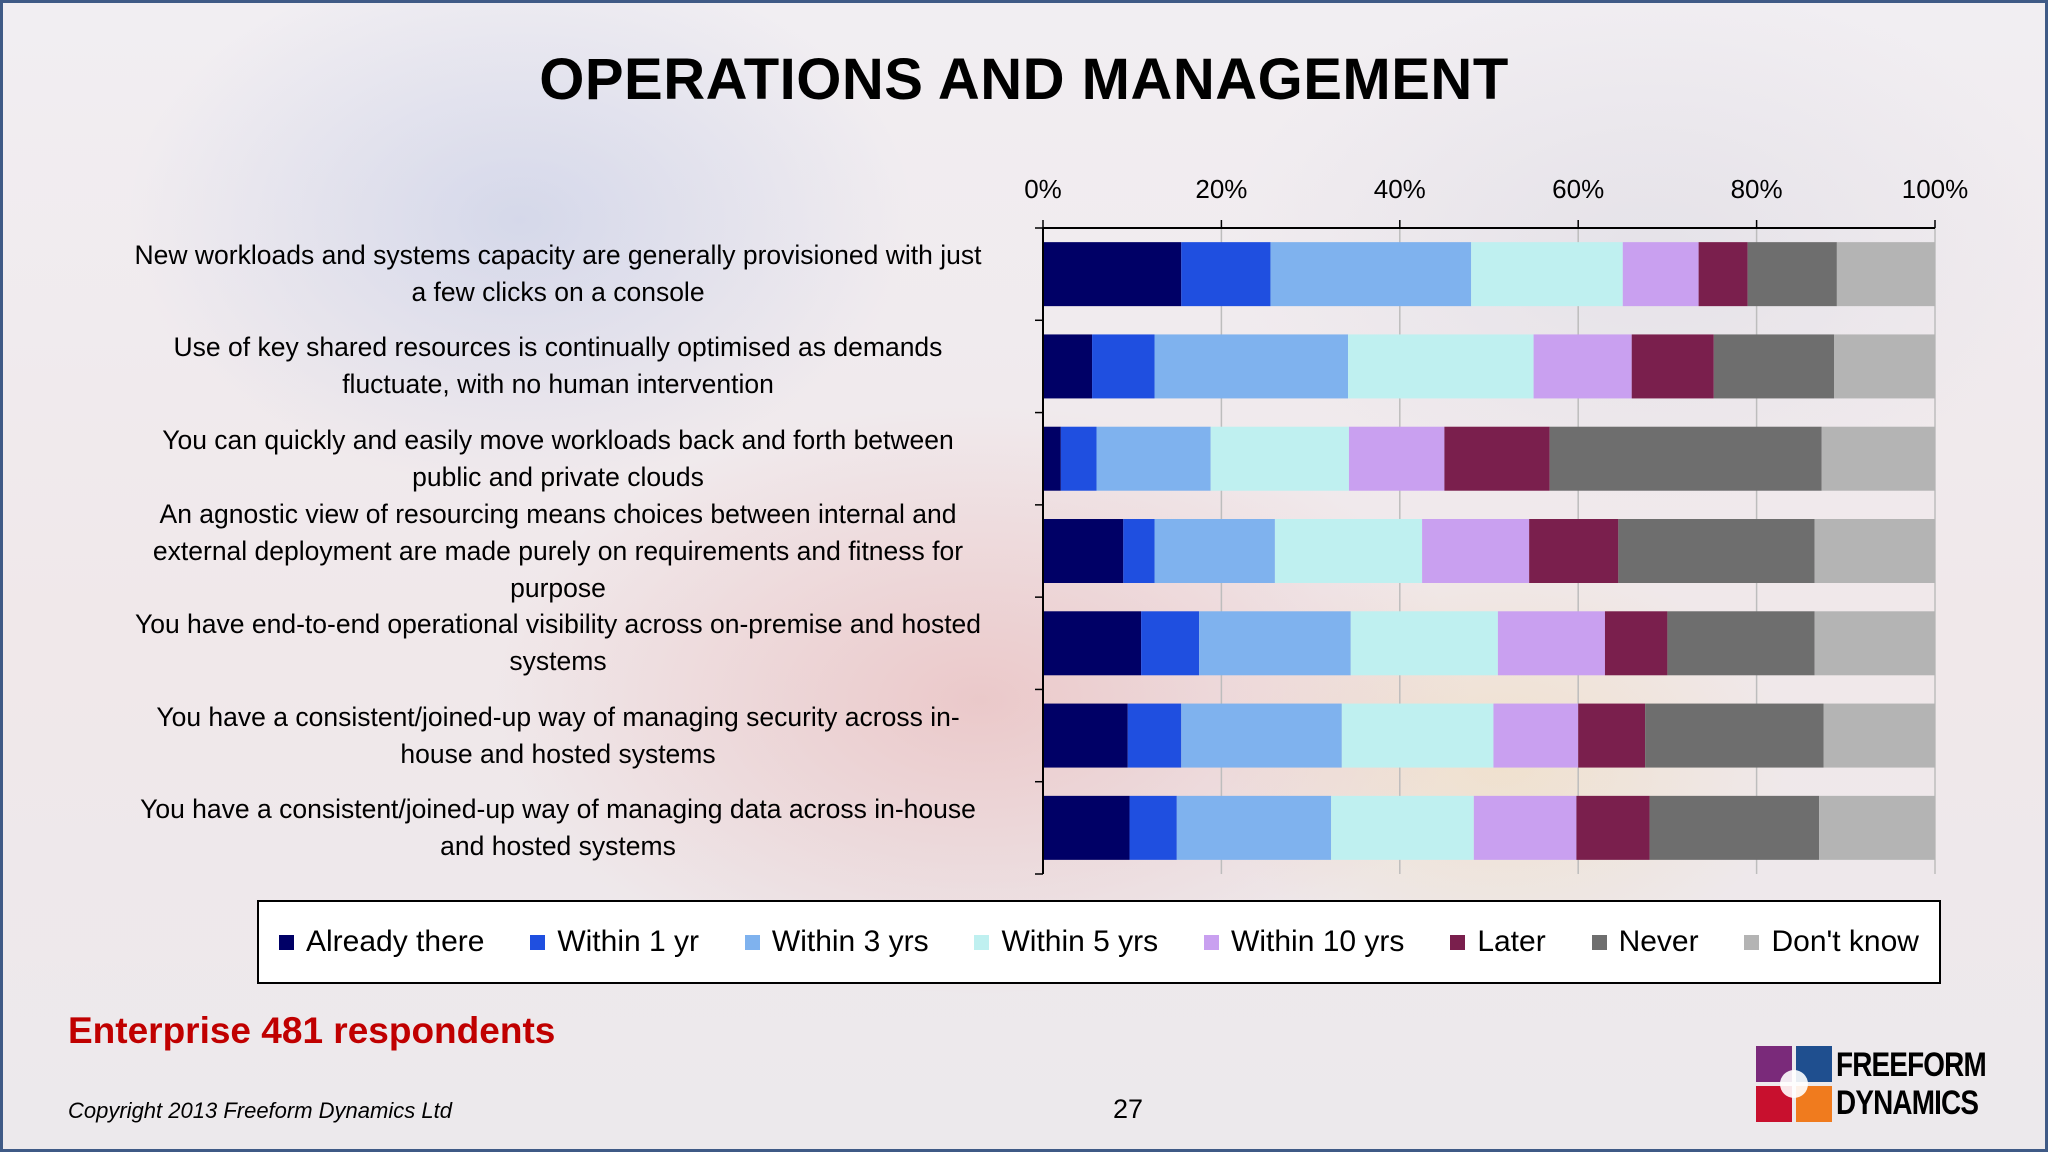 This screenshot has height=1152, width=2048. I want to click on category-label-line: a few clicks on a console, so click(558, 292).